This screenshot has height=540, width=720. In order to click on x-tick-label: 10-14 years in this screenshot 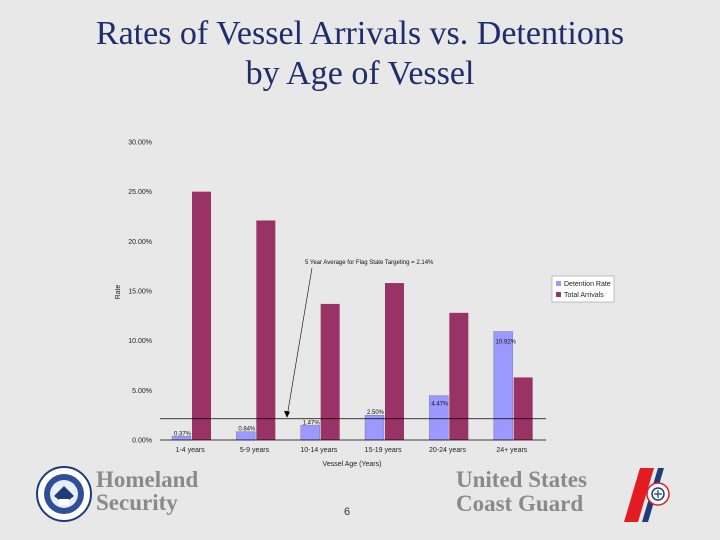, I will do `click(318, 450)`.